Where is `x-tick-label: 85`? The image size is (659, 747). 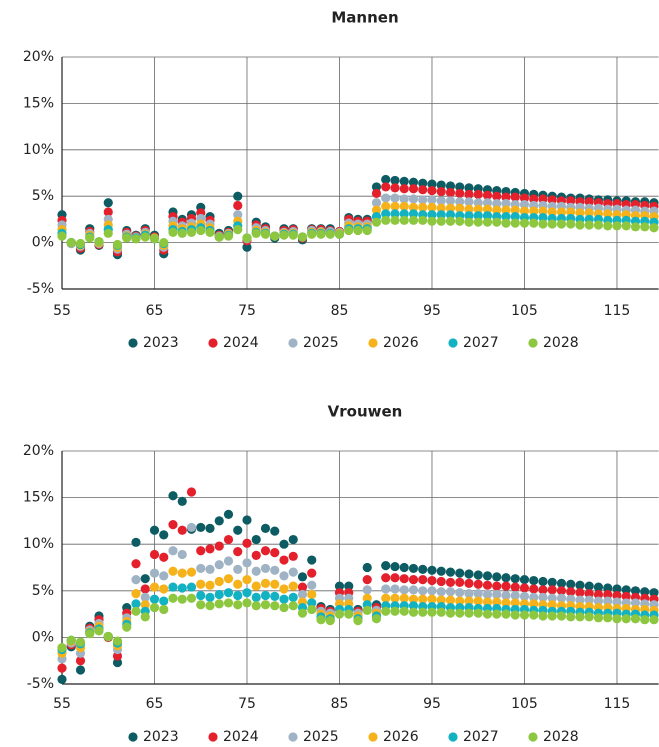 x-tick-label: 85 is located at coordinates (340, 311).